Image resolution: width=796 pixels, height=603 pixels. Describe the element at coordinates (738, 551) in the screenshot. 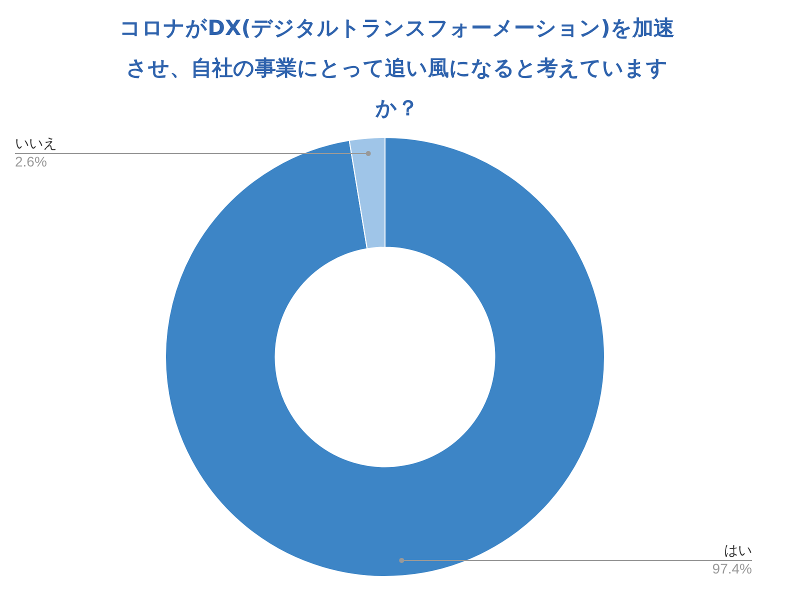

I see `slice-label: はい` at that location.